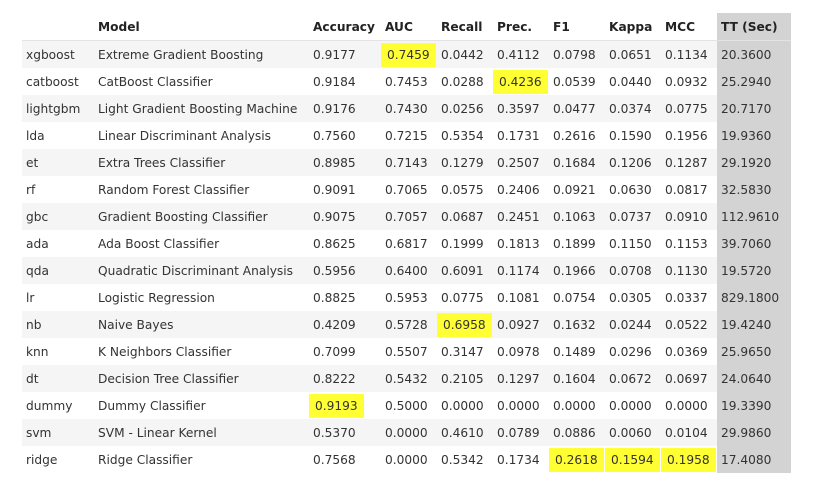  Describe the element at coordinates (409, 189) in the screenshot. I see `auc-cell: 0.7065` at that location.